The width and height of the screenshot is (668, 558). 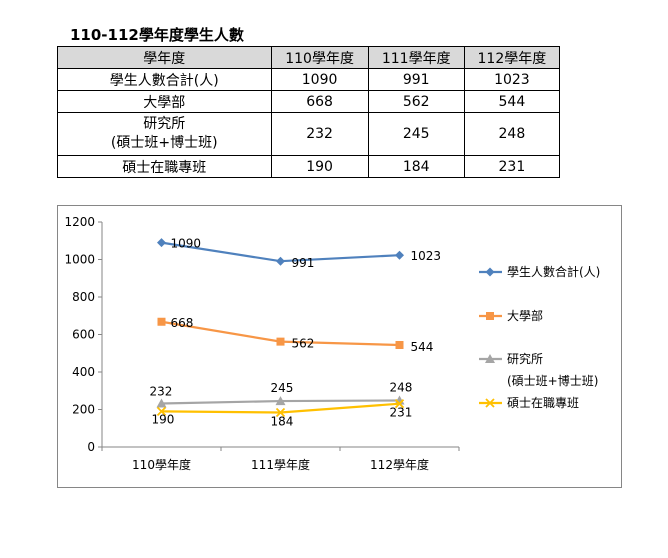 I want to click on table-cell: 991, so click(x=416, y=79).